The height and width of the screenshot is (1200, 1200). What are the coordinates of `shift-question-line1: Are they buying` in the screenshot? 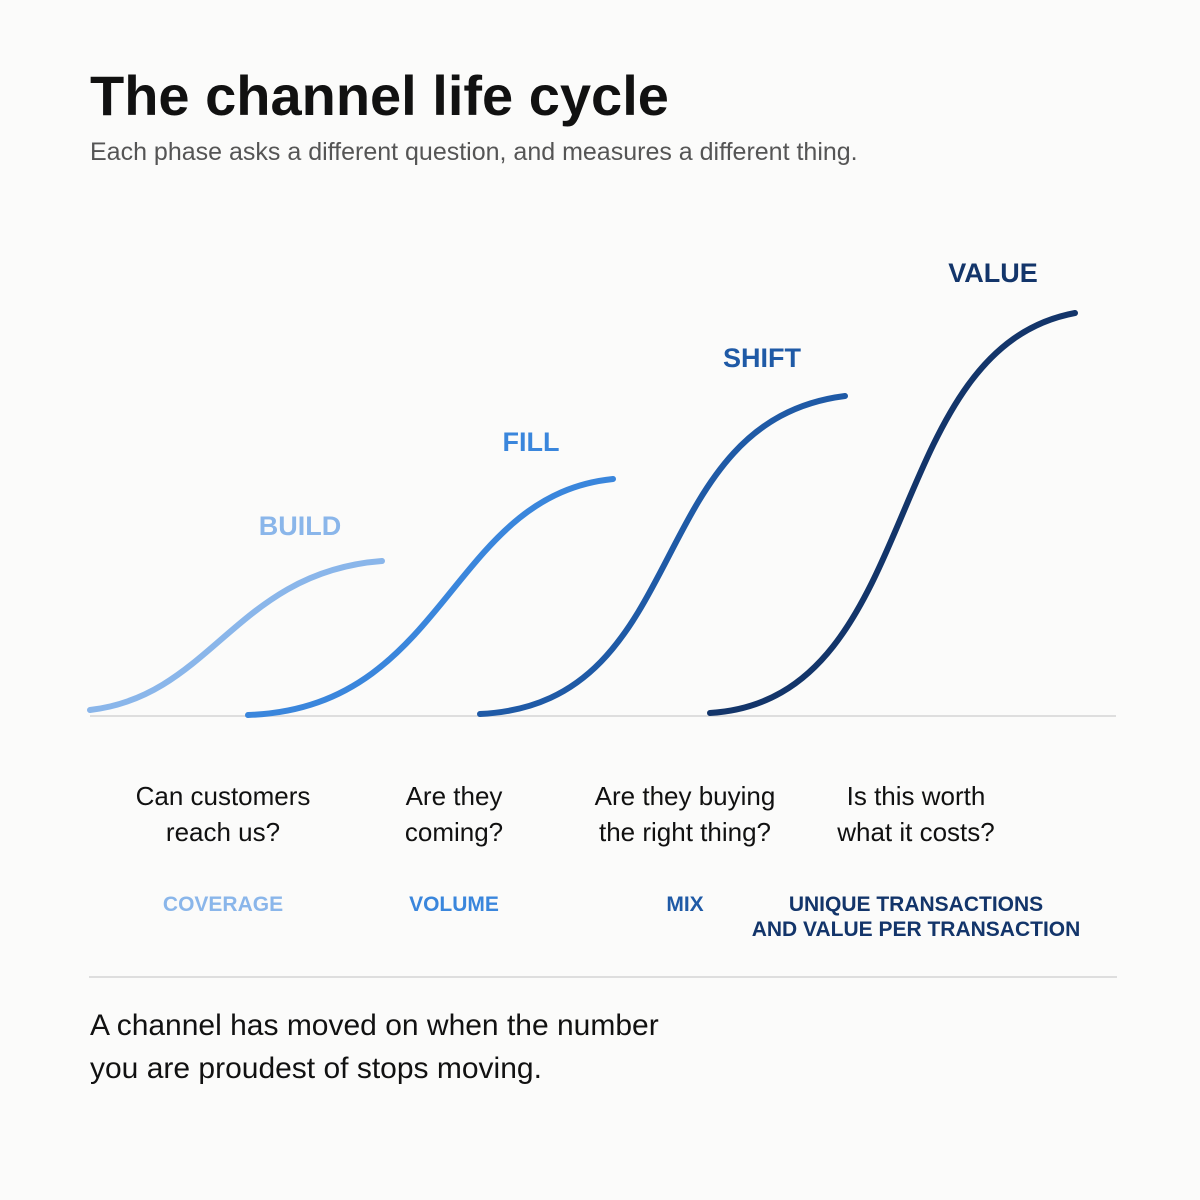 It's located at (685, 796).